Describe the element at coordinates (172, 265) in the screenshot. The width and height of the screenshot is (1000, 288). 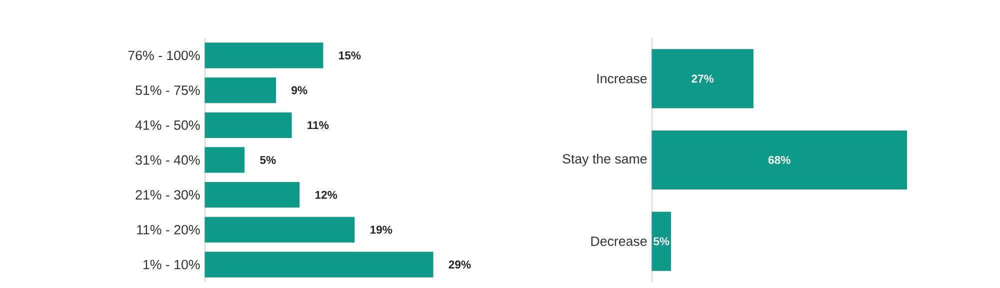
I see `y-tick-label: 1% - 10%` at that location.